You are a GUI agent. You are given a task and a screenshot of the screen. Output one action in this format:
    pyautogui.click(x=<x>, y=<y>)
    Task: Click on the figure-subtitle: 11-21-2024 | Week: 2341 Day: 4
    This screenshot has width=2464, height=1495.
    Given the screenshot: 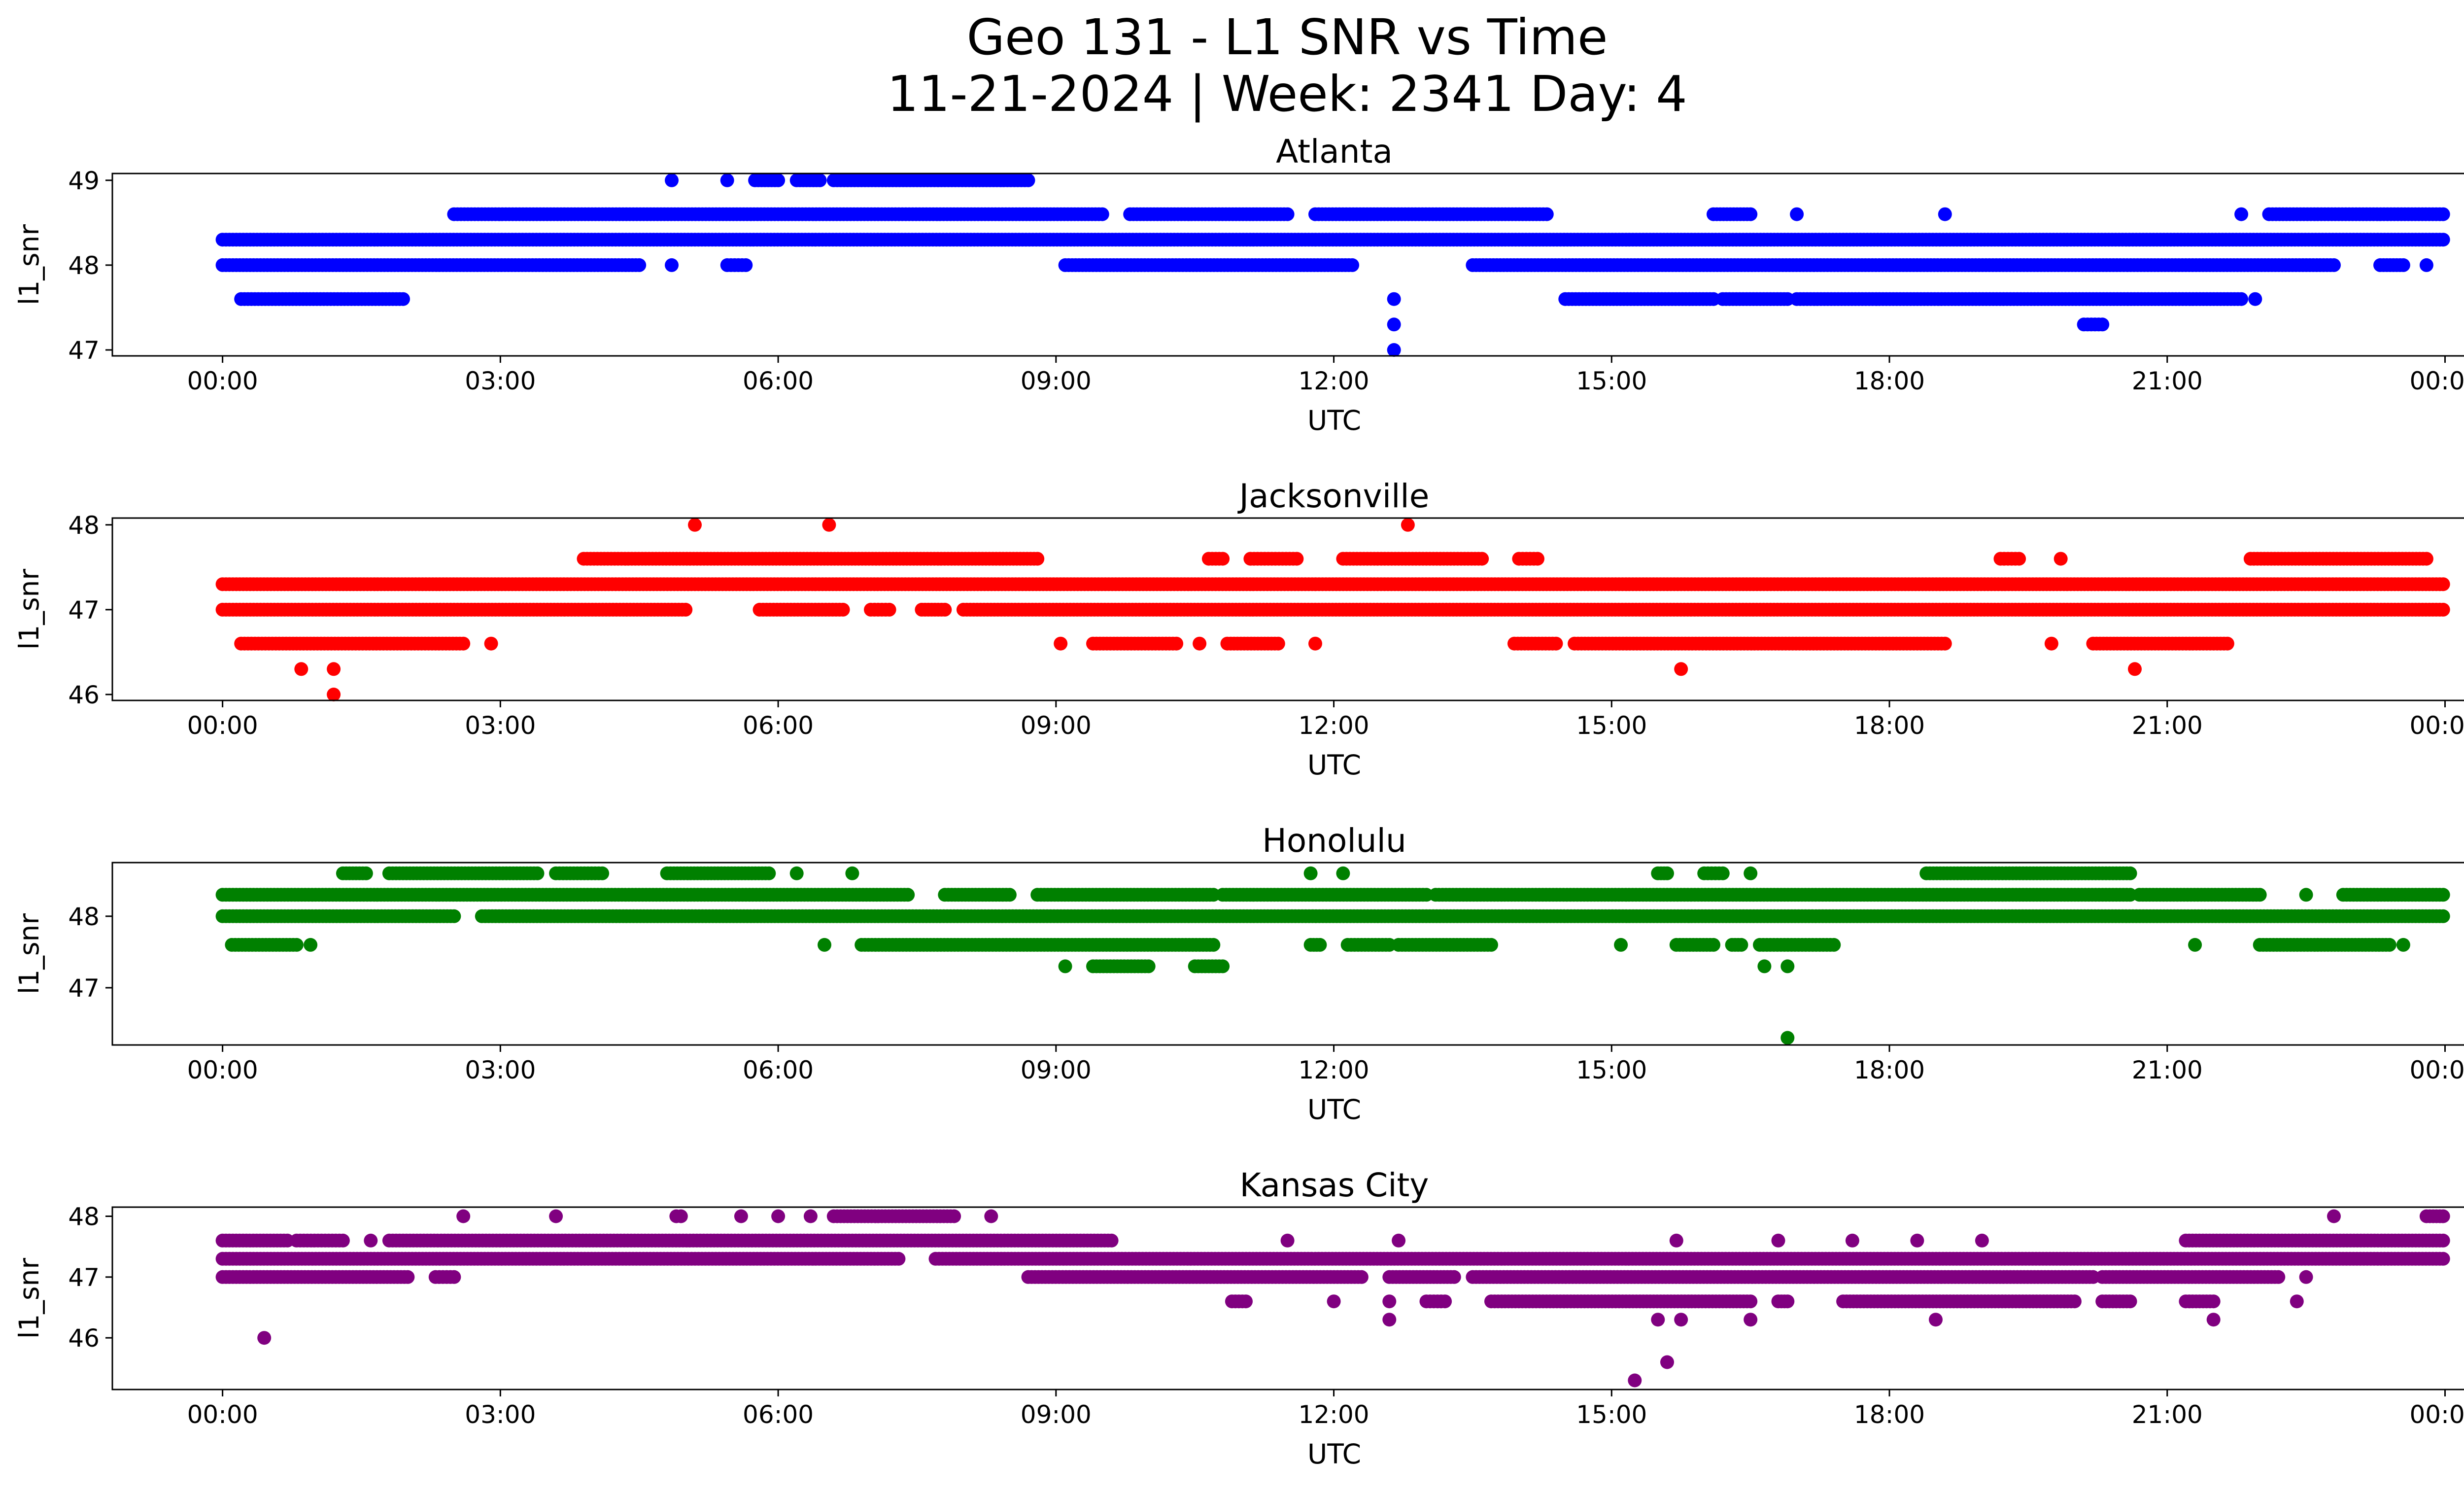 What is the action you would take?
    pyautogui.click(x=1287, y=94)
    